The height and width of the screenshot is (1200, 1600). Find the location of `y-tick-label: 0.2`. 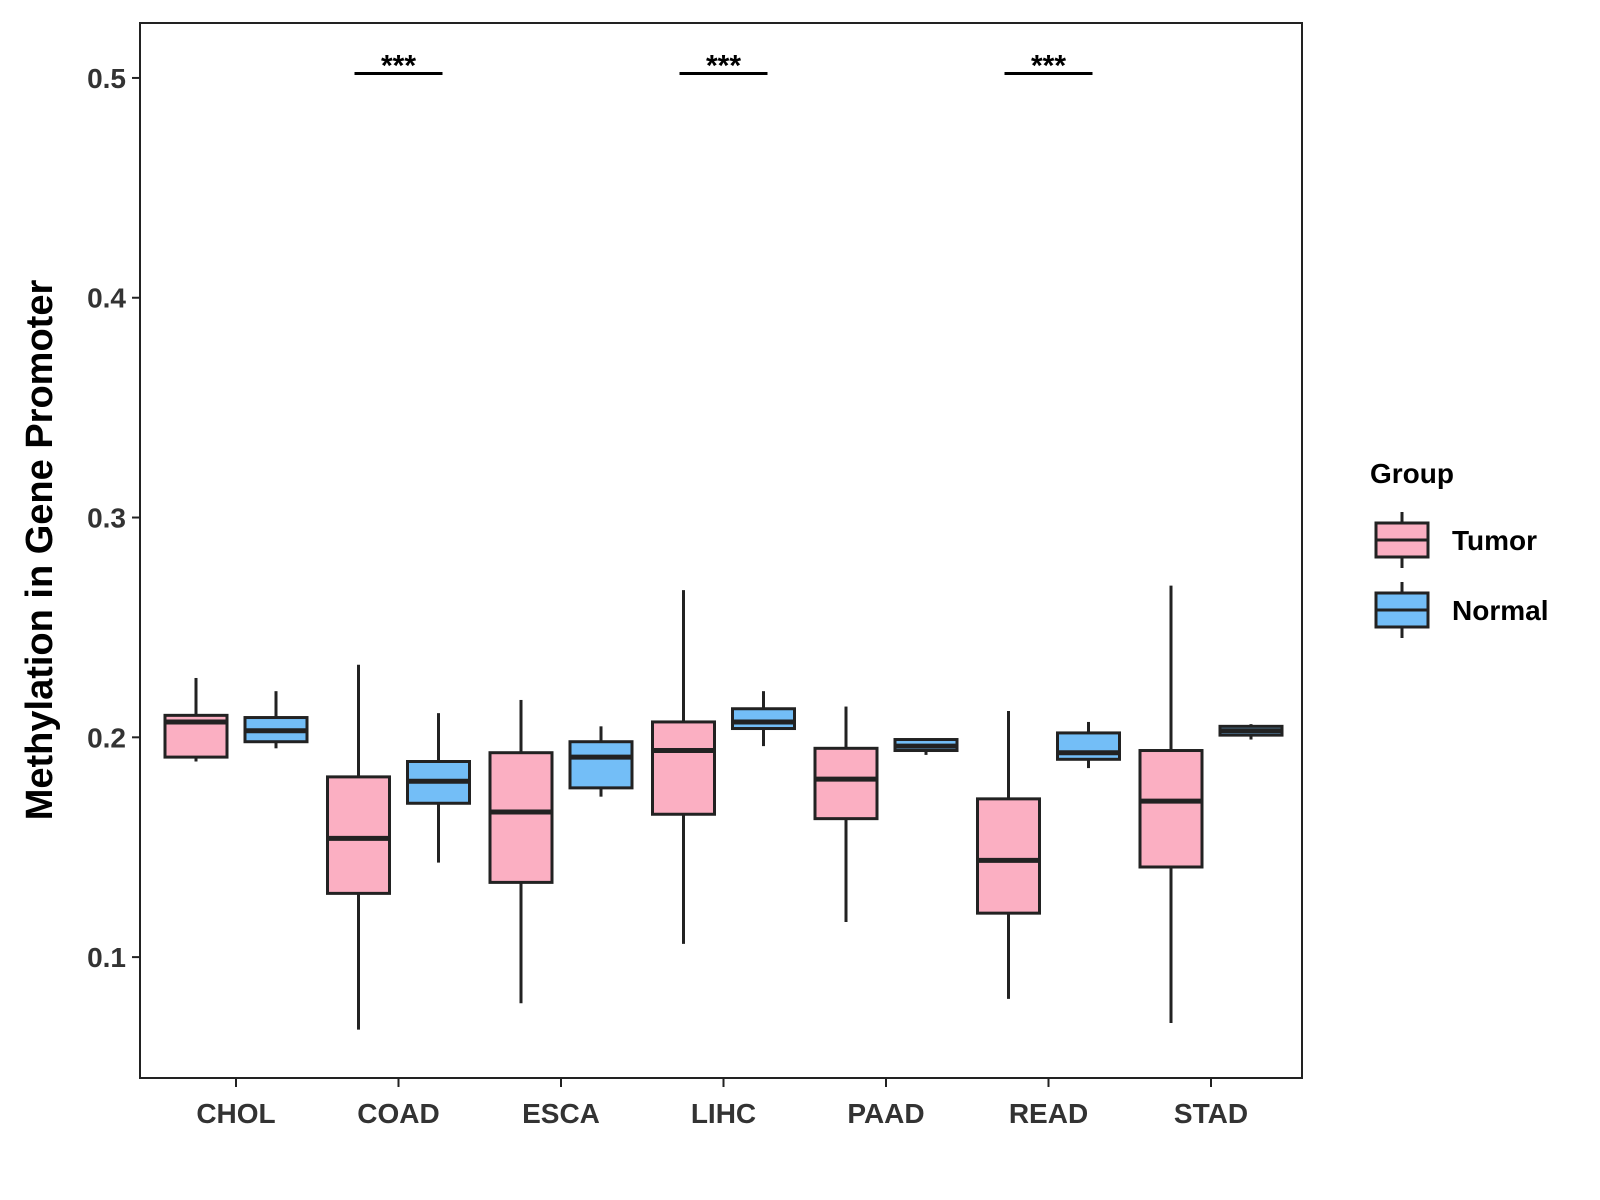

y-tick-label: 0.2 is located at coordinates (106, 737).